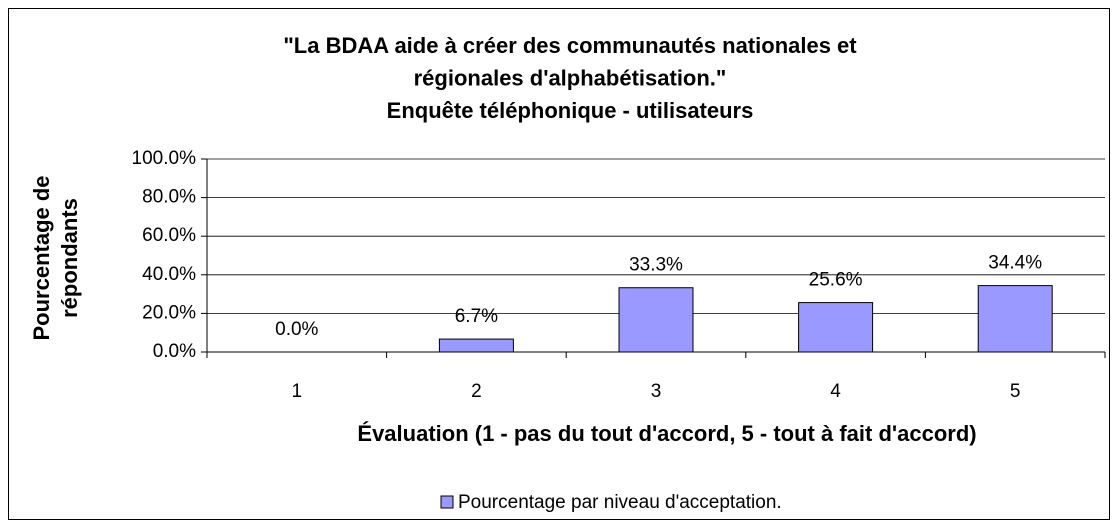 The height and width of the screenshot is (527, 1118). Describe the element at coordinates (164, 158) in the screenshot. I see `y-tick-label: 100.0%` at that location.